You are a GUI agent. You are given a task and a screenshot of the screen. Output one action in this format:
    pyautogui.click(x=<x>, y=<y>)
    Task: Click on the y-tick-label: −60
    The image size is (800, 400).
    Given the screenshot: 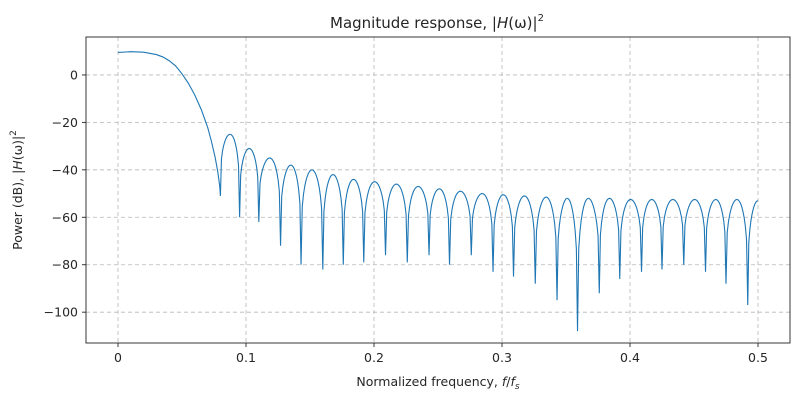 What is the action you would take?
    pyautogui.click(x=65, y=217)
    